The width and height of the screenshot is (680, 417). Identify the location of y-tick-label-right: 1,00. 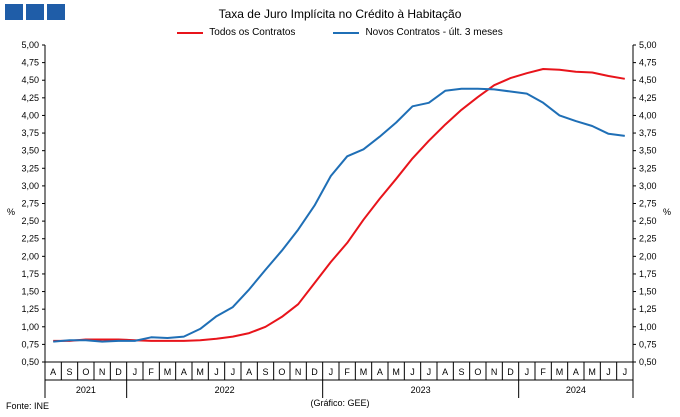
(648, 327).